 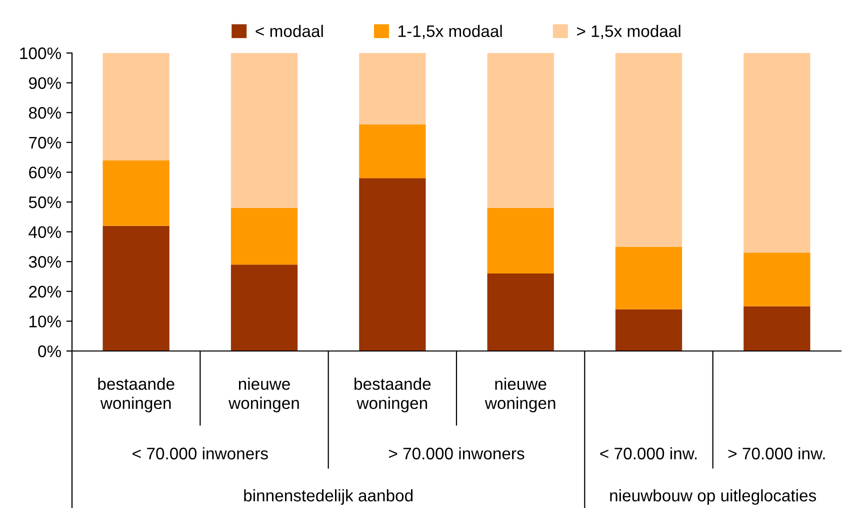 What do you see at coordinates (45, 292) in the screenshot?
I see `y-tick-label: 20%` at bounding box center [45, 292].